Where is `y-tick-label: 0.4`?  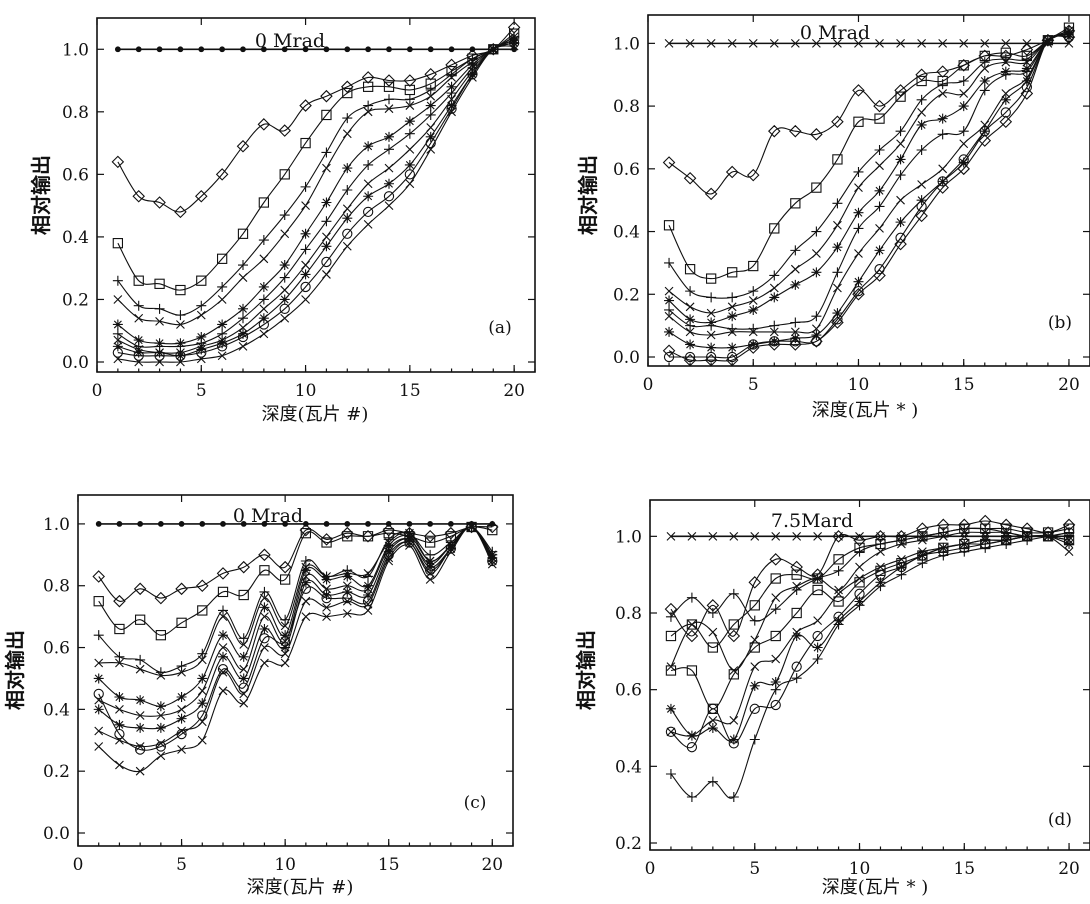
y-tick-label: 0.4 is located at coordinates (626, 233).